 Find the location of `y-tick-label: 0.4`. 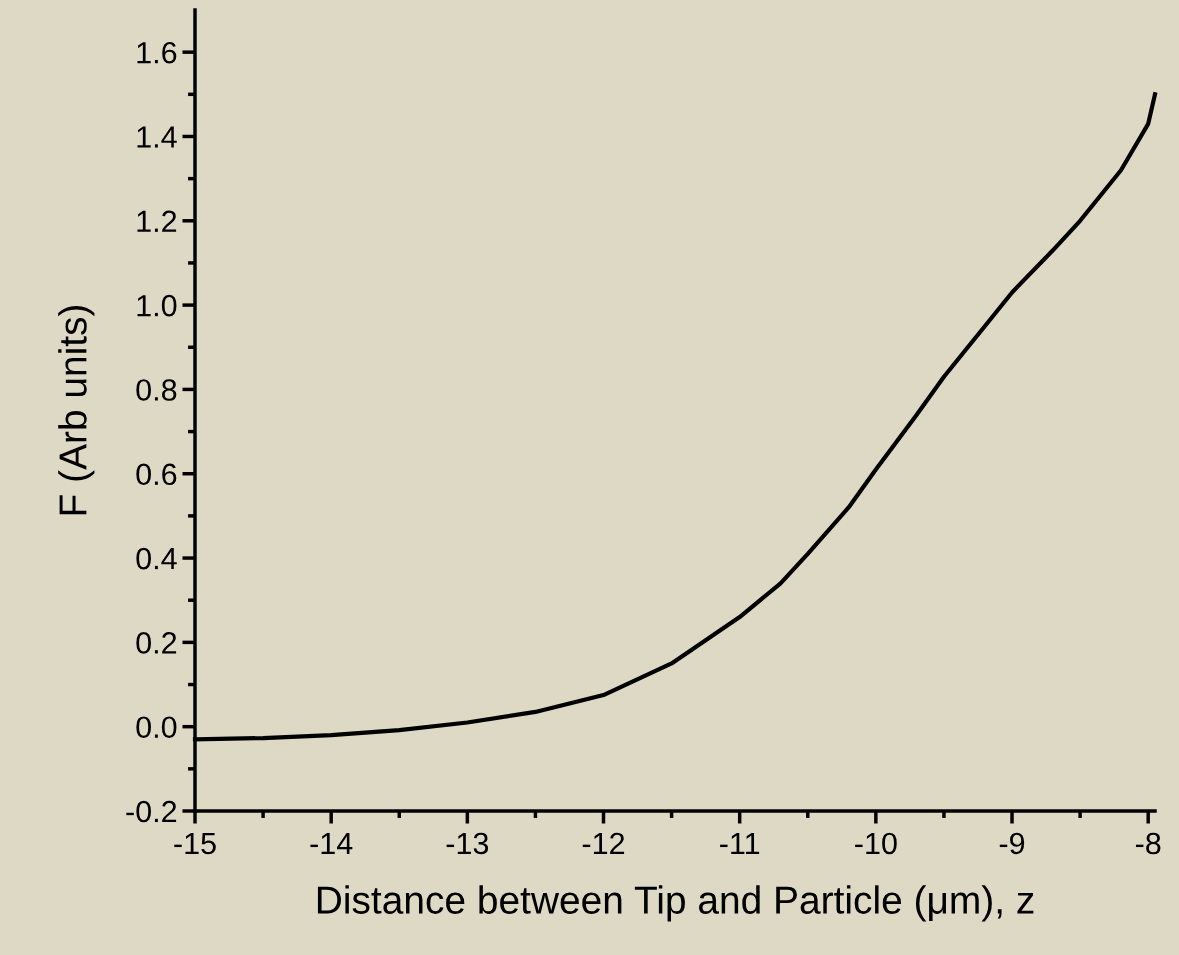

y-tick-label: 0.4 is located at coordinates (156, 558).